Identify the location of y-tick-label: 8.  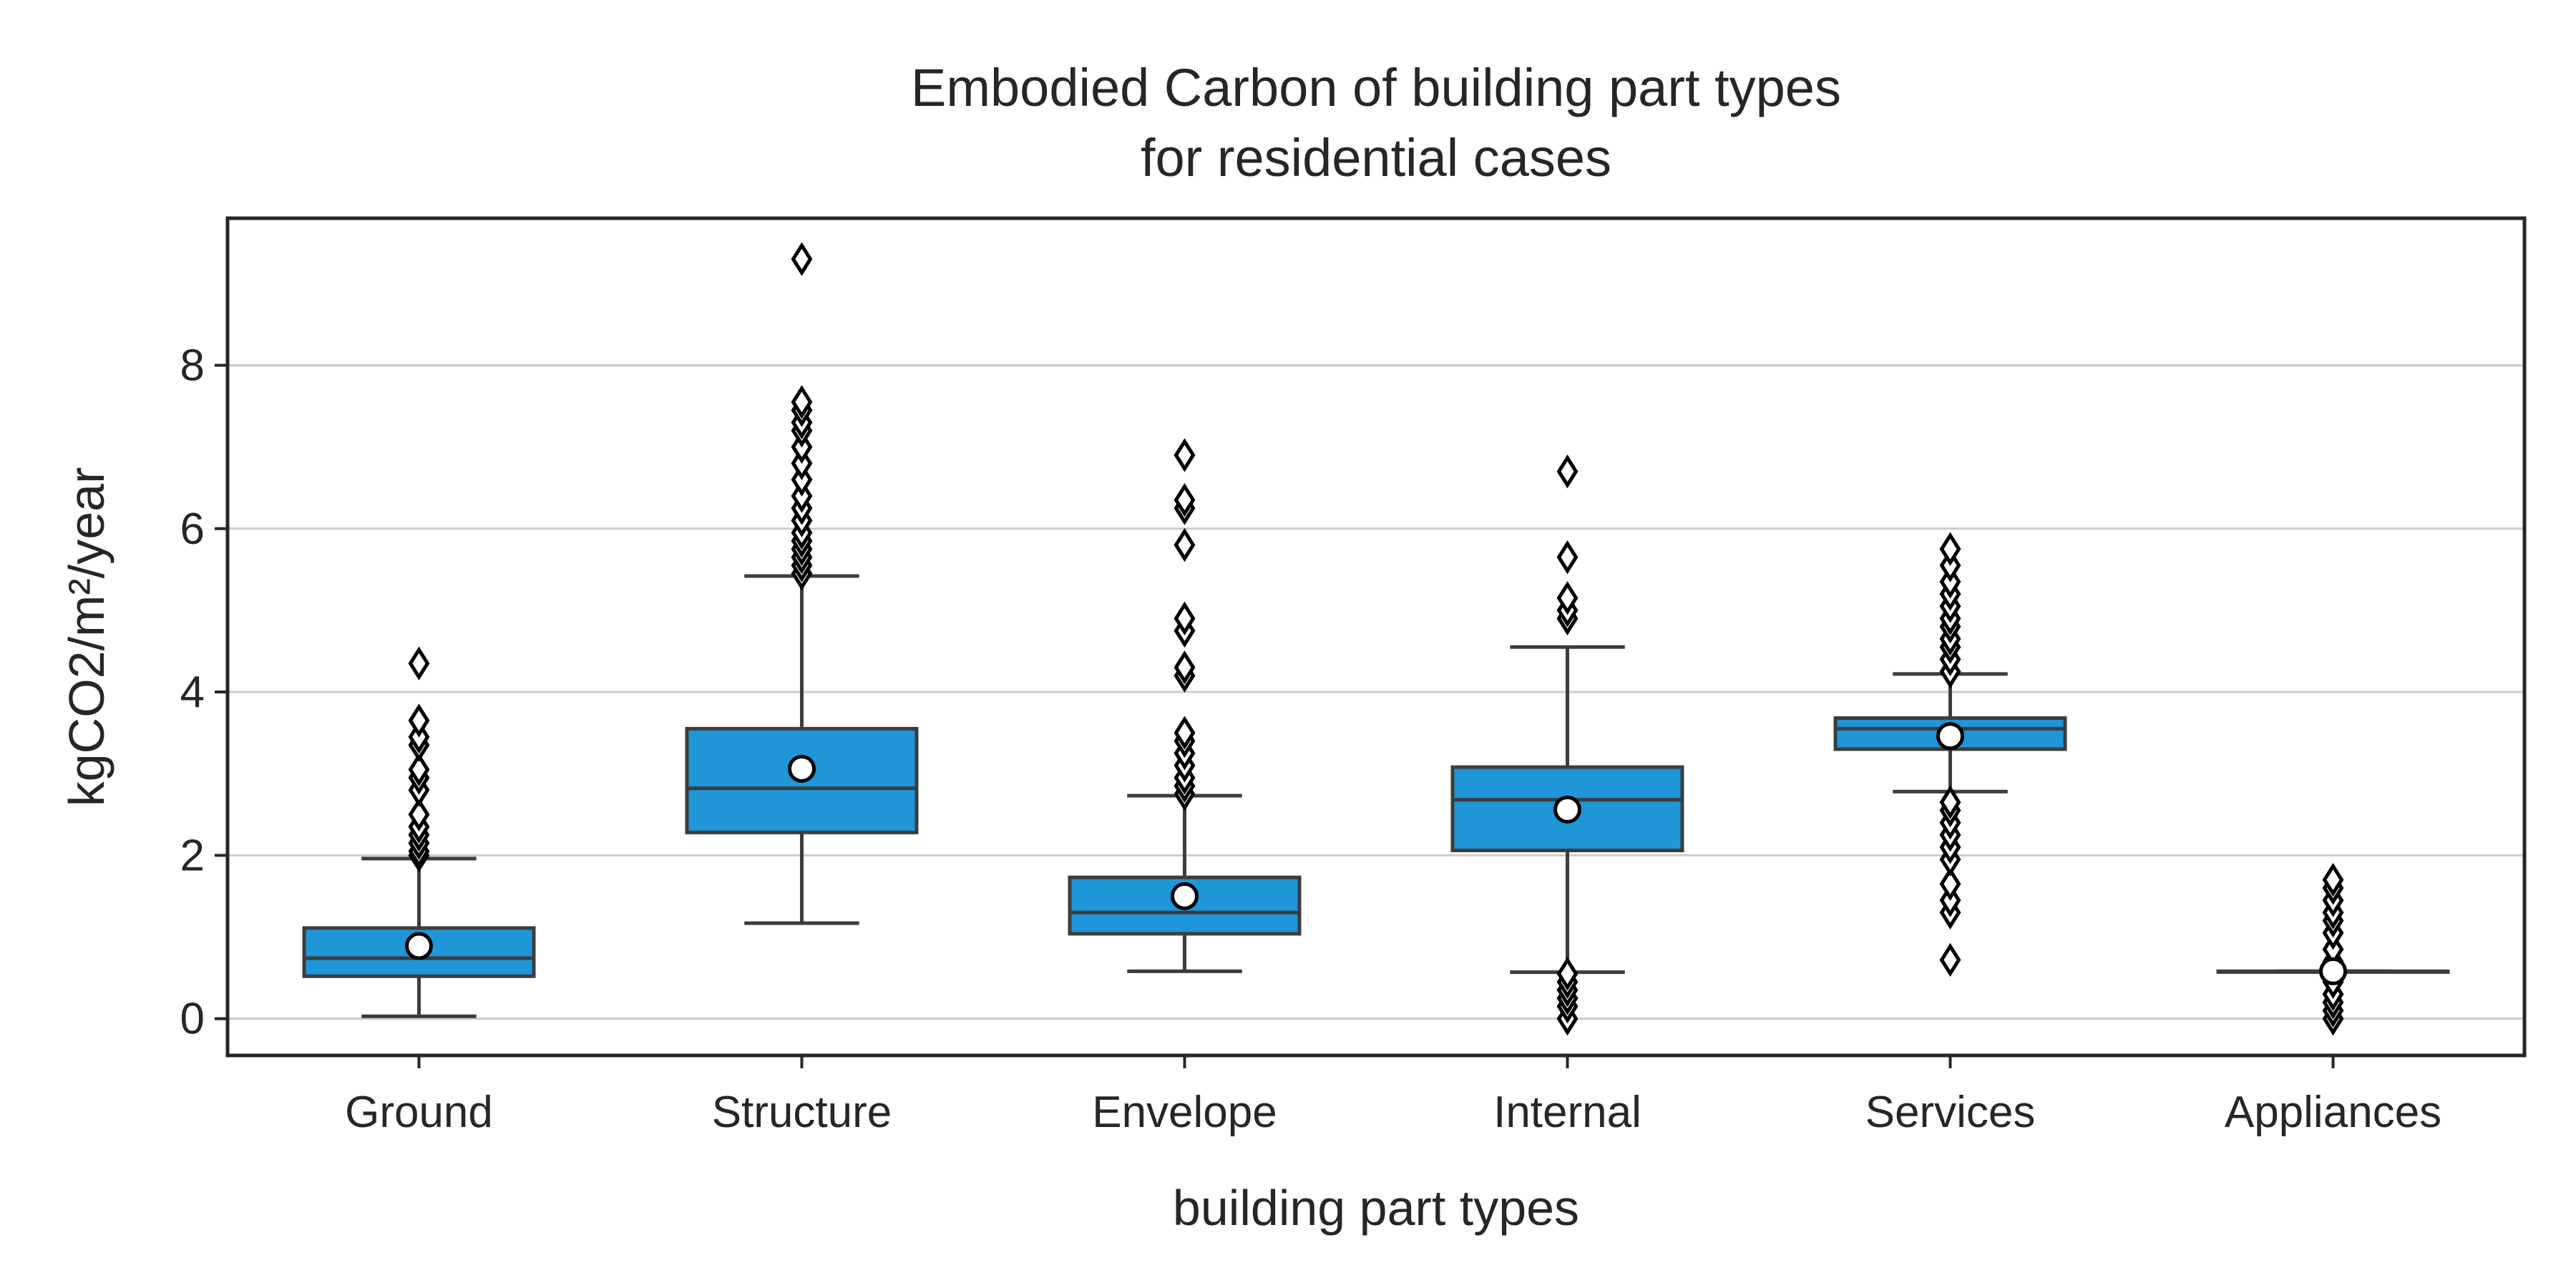
(192, 365).